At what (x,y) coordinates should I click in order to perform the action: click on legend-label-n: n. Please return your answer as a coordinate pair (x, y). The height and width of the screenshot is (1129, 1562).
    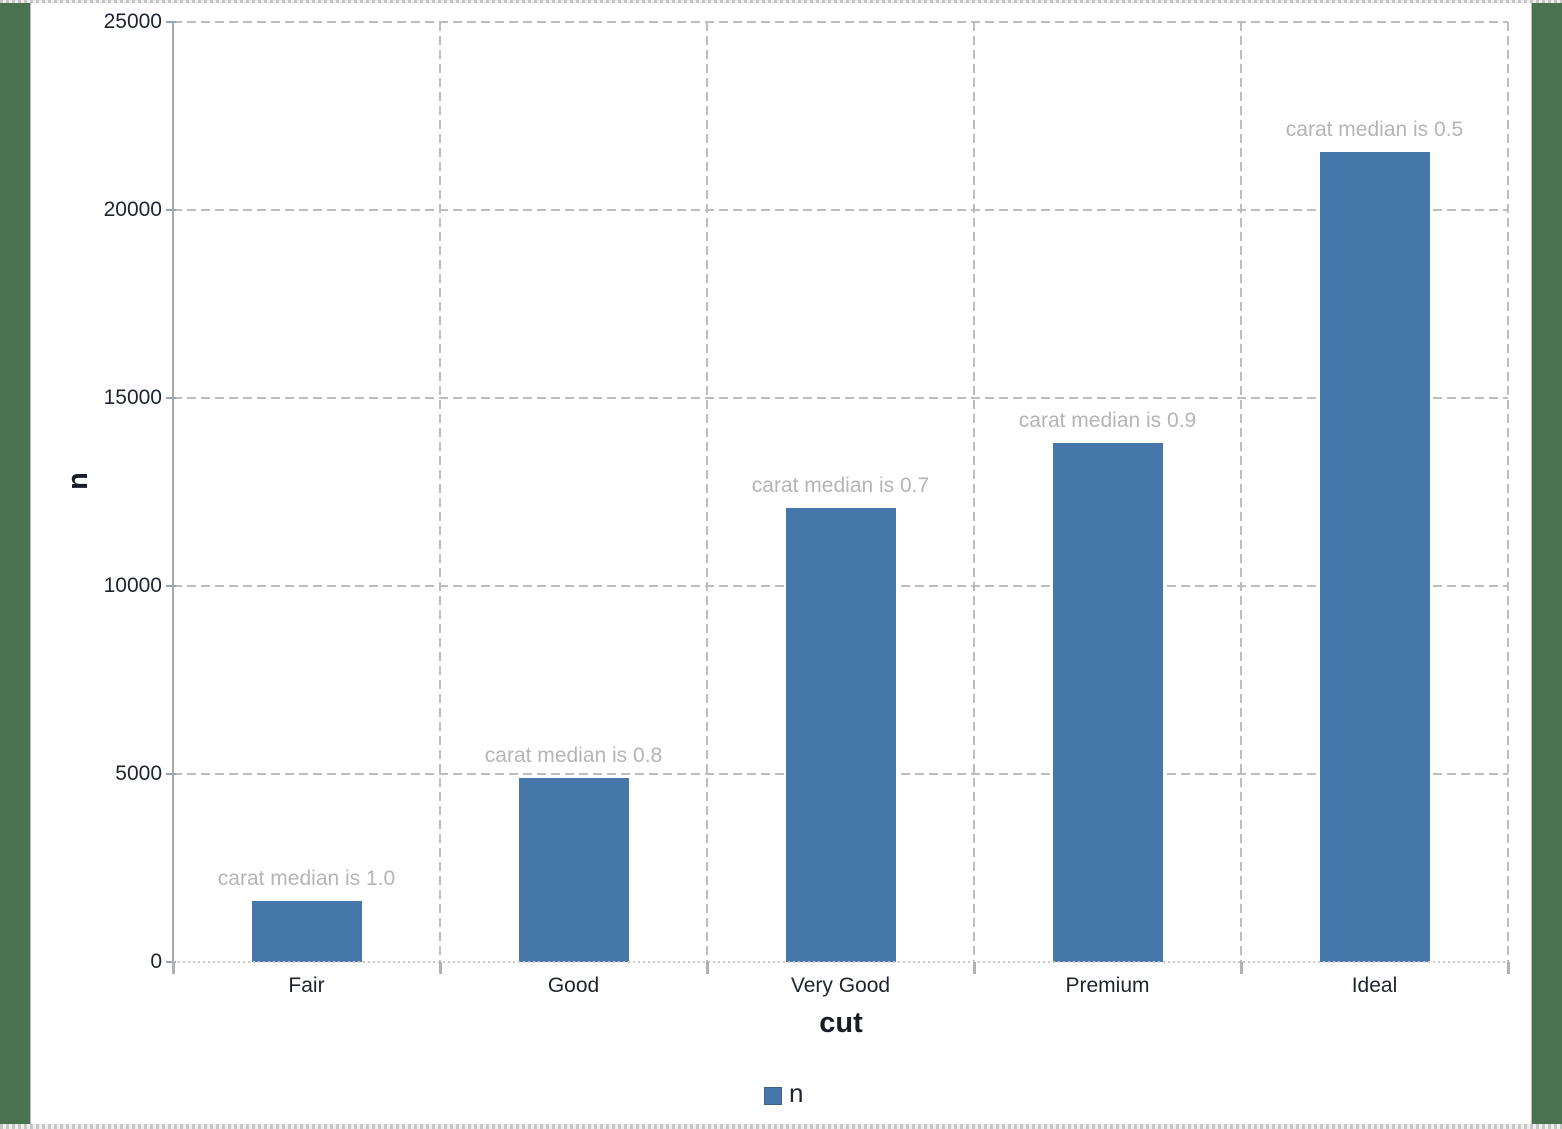
    Looking at the image, I should click on (796, 1093).